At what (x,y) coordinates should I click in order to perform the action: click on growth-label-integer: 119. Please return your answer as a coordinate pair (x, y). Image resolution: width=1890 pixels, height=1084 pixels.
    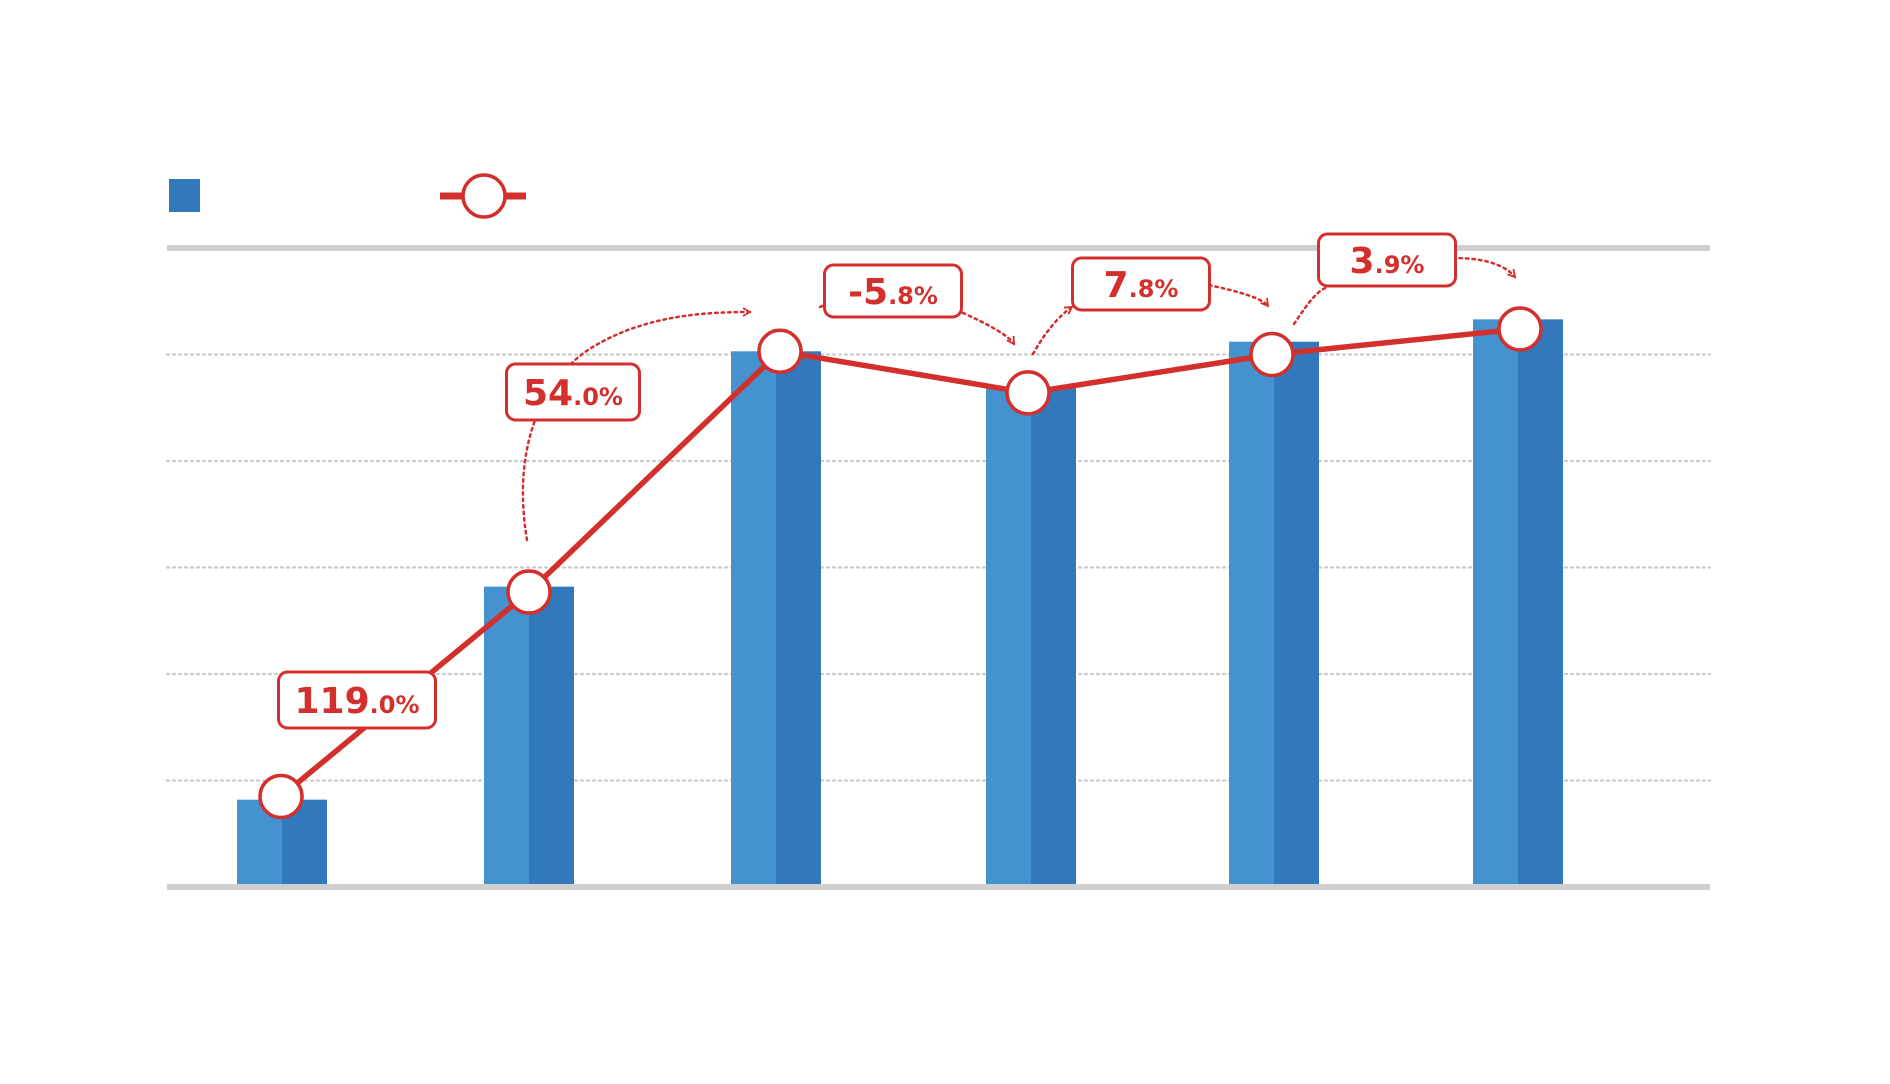
    Looking at the image, I should click on (331, 701).